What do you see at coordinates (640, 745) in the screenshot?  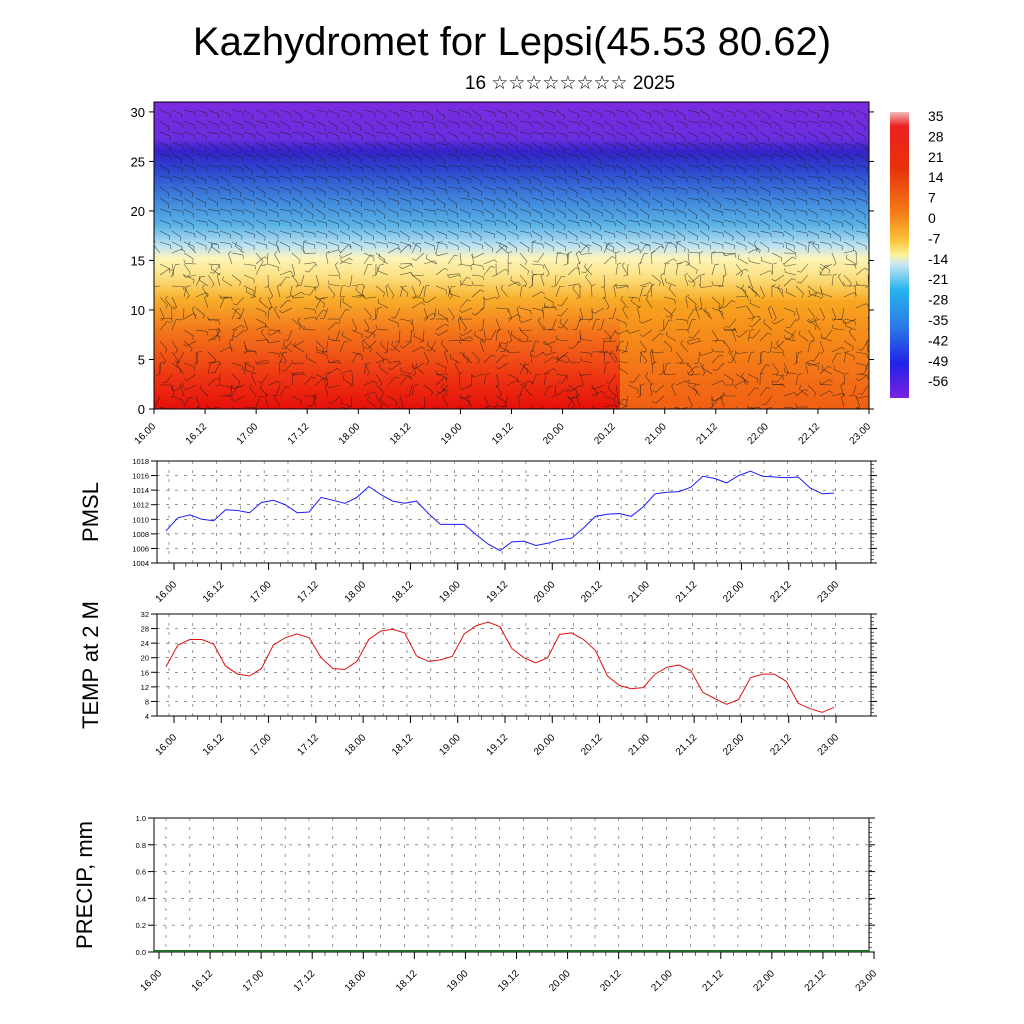 I see `x-tick-label: 21.00` at bounding box center [640, 745].